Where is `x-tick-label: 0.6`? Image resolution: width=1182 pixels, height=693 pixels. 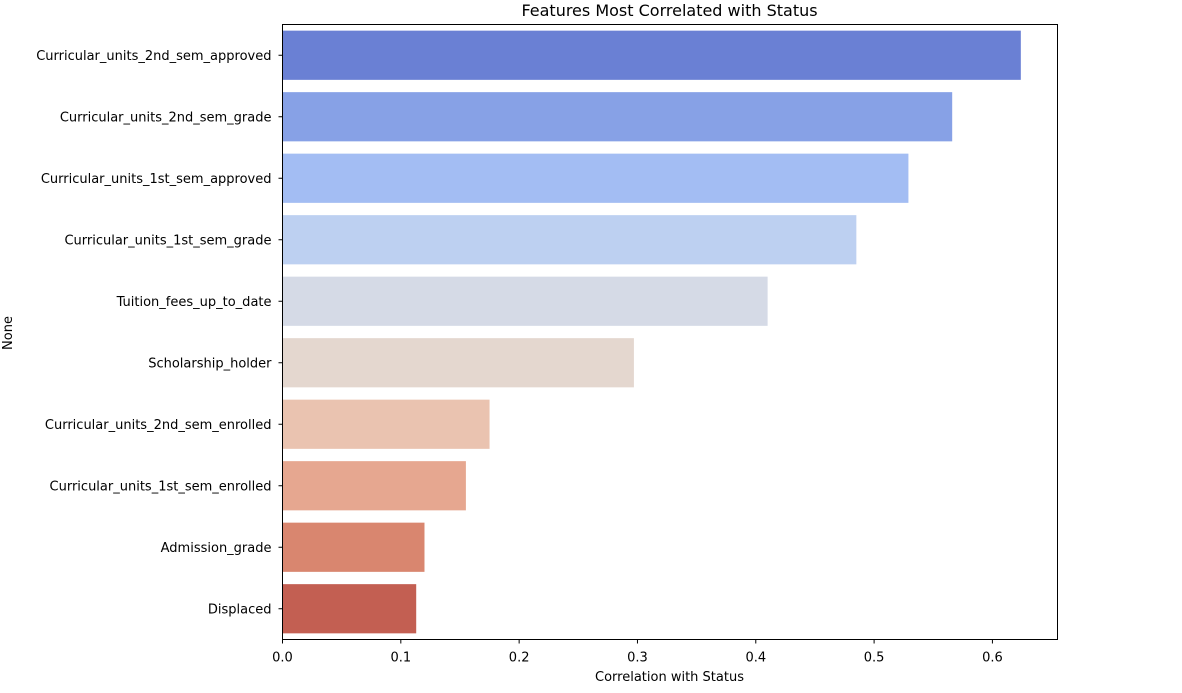 x-tick-label: 0.6 is located at coordinates (992, 658).